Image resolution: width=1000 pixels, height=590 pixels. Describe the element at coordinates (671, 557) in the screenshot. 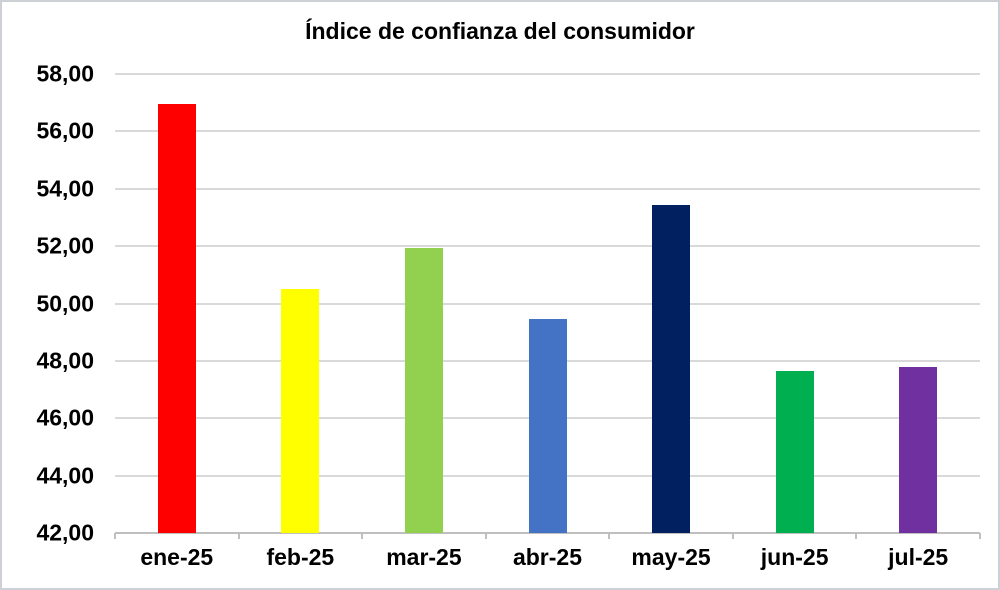

I see `x-axis-category-label: may-25` at that location.